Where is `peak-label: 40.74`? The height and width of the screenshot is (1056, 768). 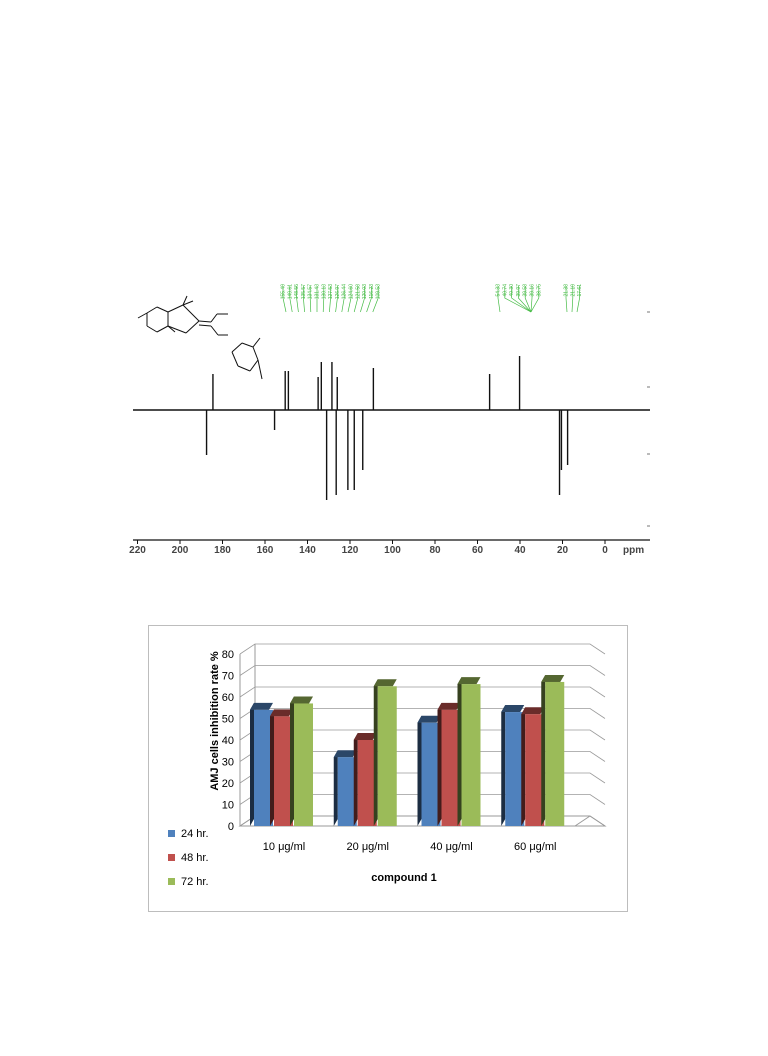
peak-label: 40.74 is located at coordinates (505, 290).